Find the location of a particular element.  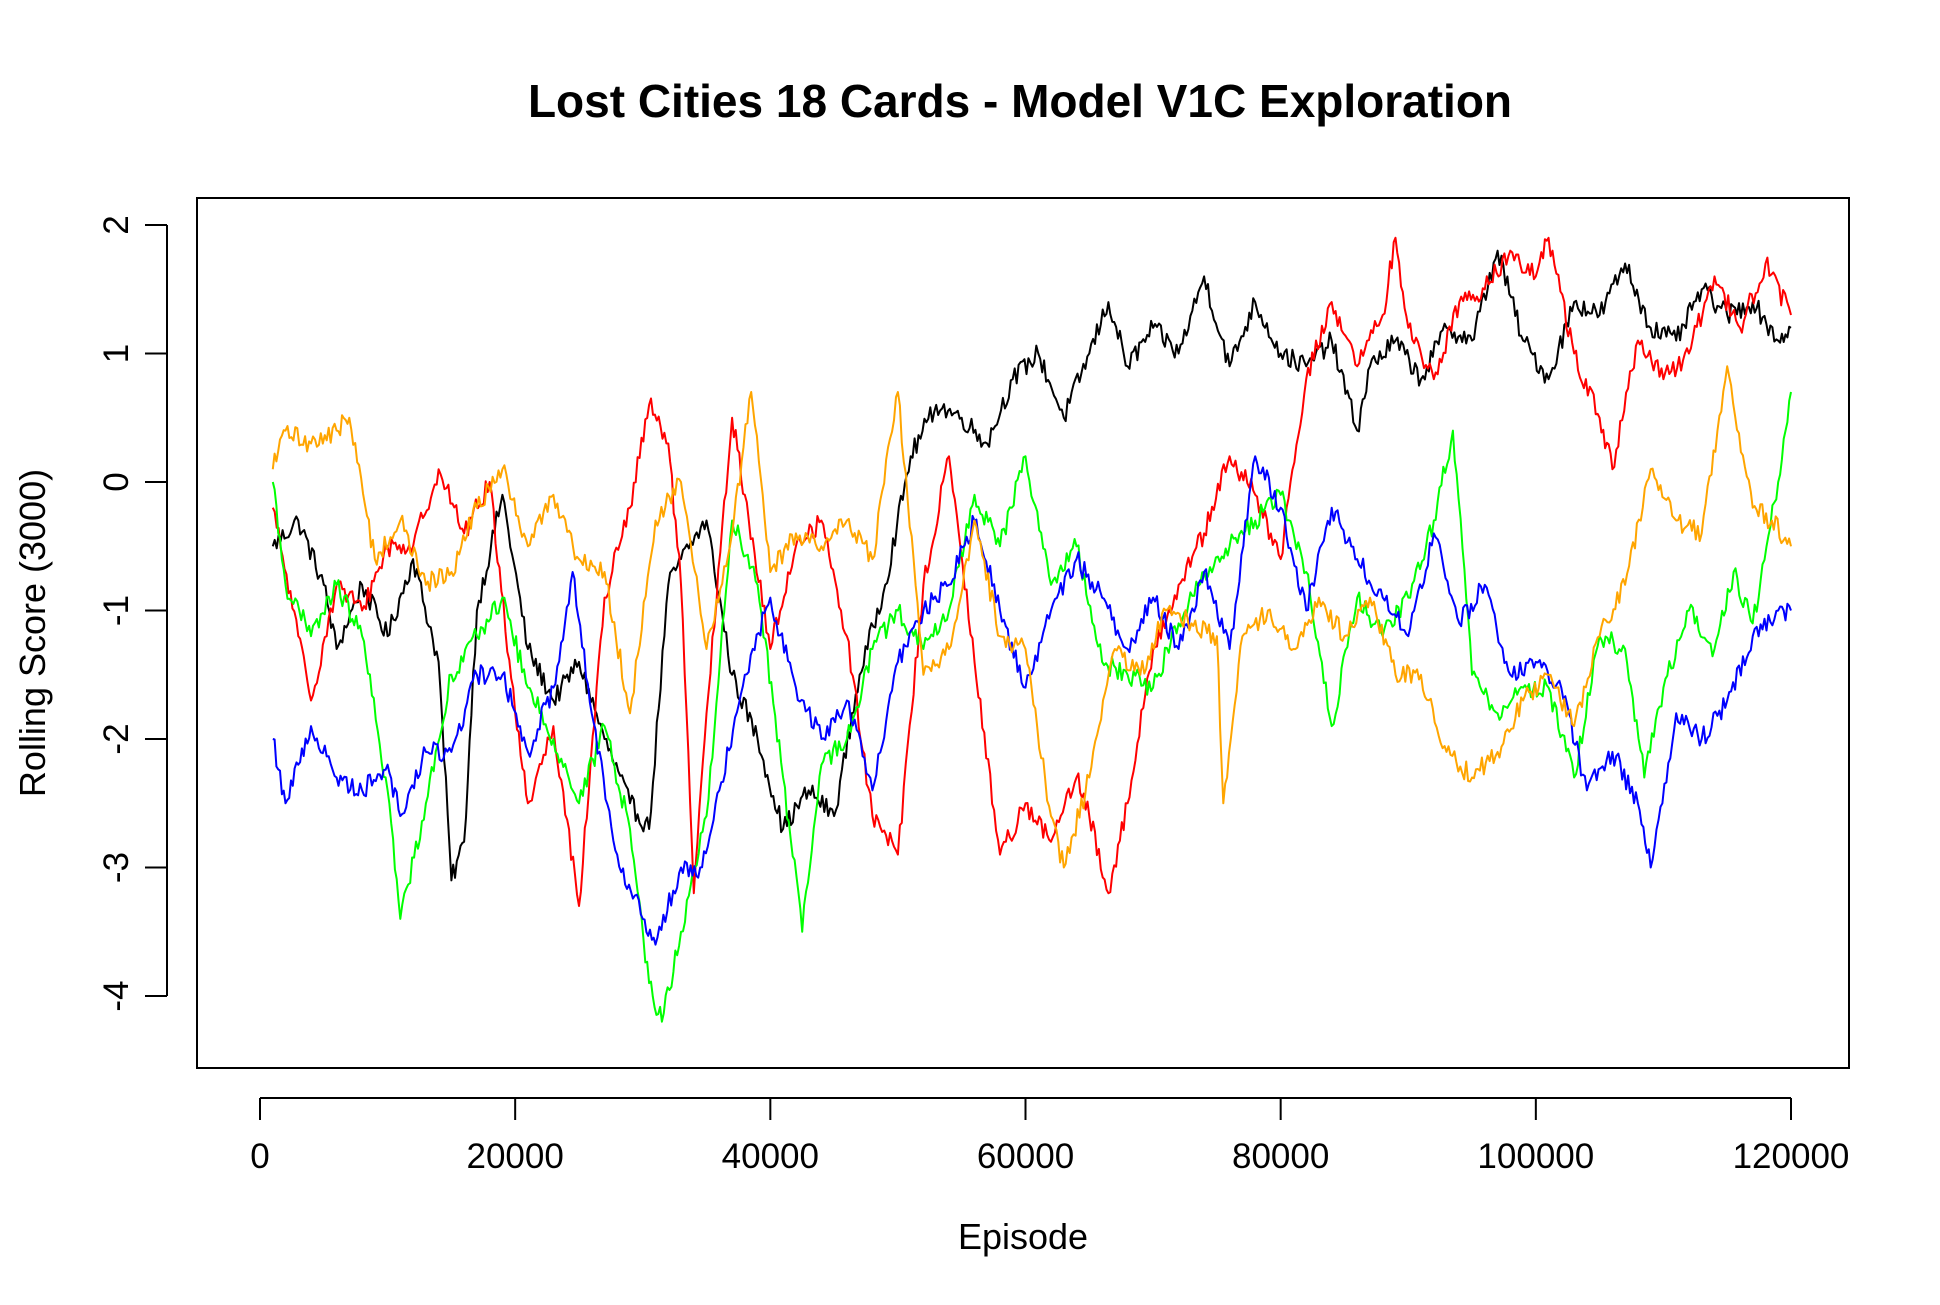

y-axis-title: Rolling Score (3000) is located at coordinates (32, 633).